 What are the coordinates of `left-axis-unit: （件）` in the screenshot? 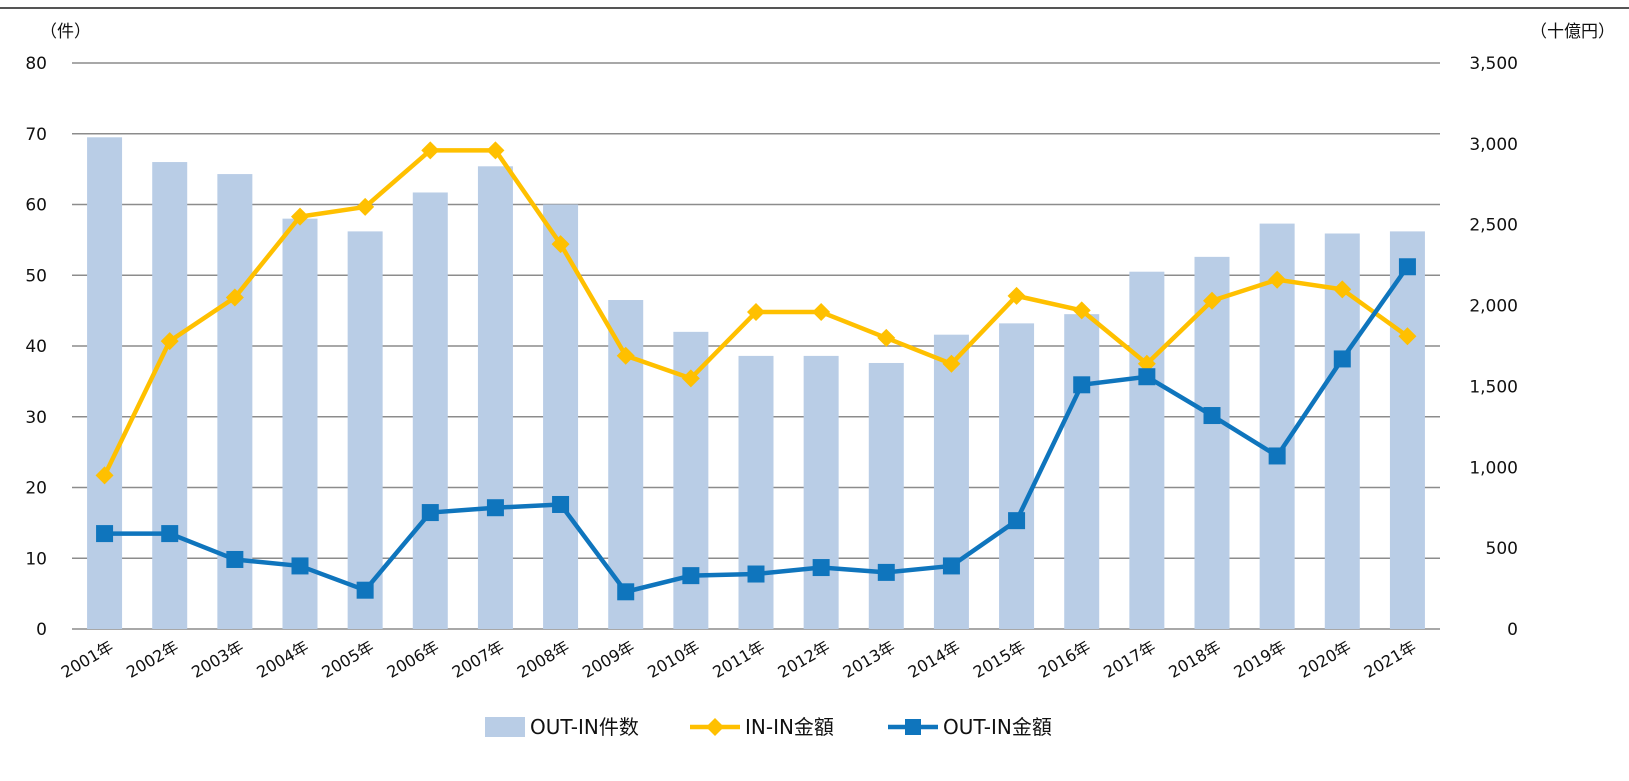 It's located at (65, 32).